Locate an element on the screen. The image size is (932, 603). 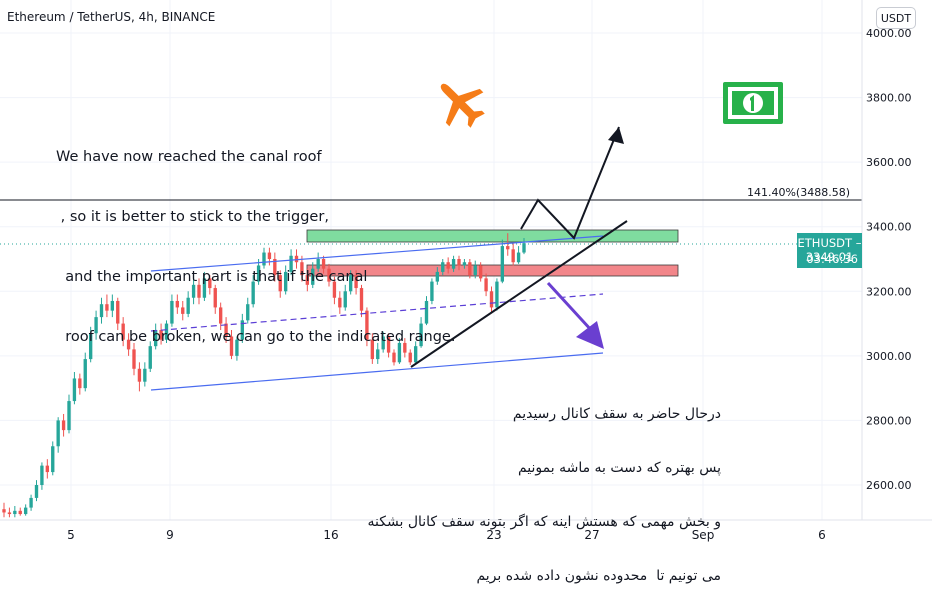
zones is located at coordinates (492, 253).